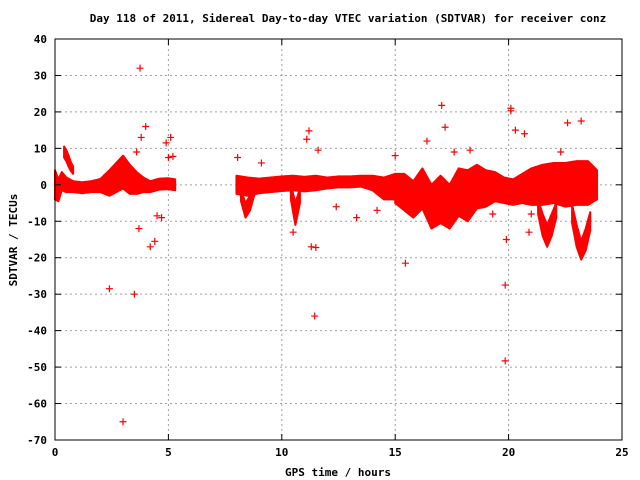 This screenshot has height=480, width=640. What do you see at coordinates (37, 221) in the screenshot?
I see `y-tick-label: -10` at bounding box center [37, 221].